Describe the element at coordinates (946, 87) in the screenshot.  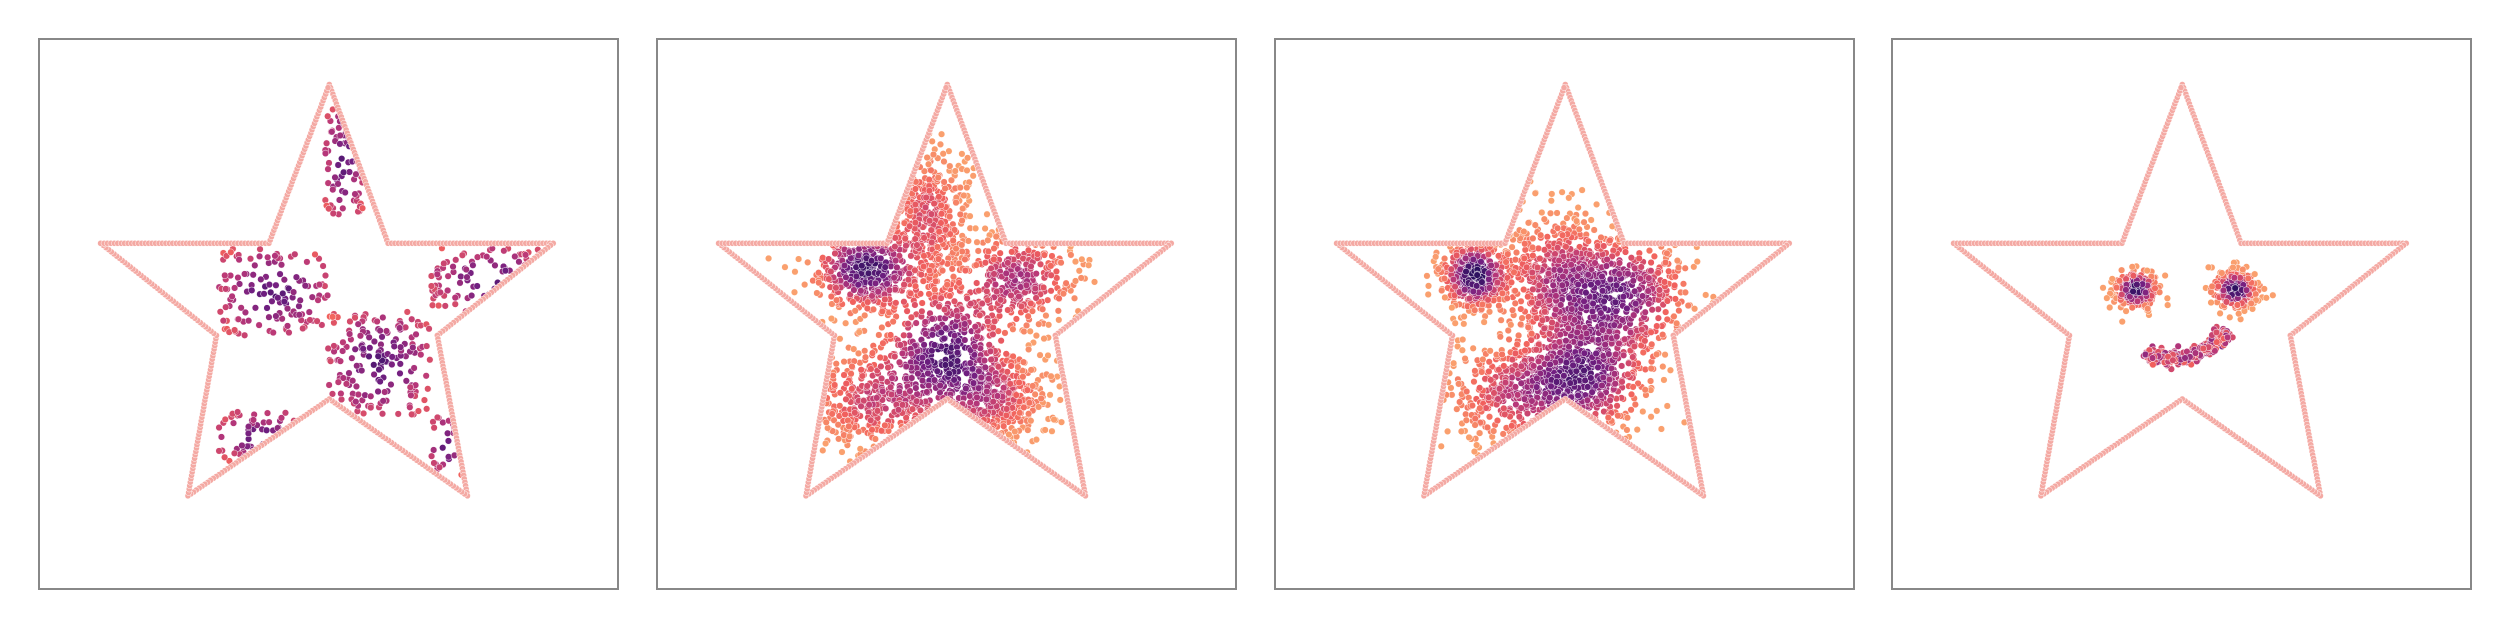
I see `outline-dot` at that location.